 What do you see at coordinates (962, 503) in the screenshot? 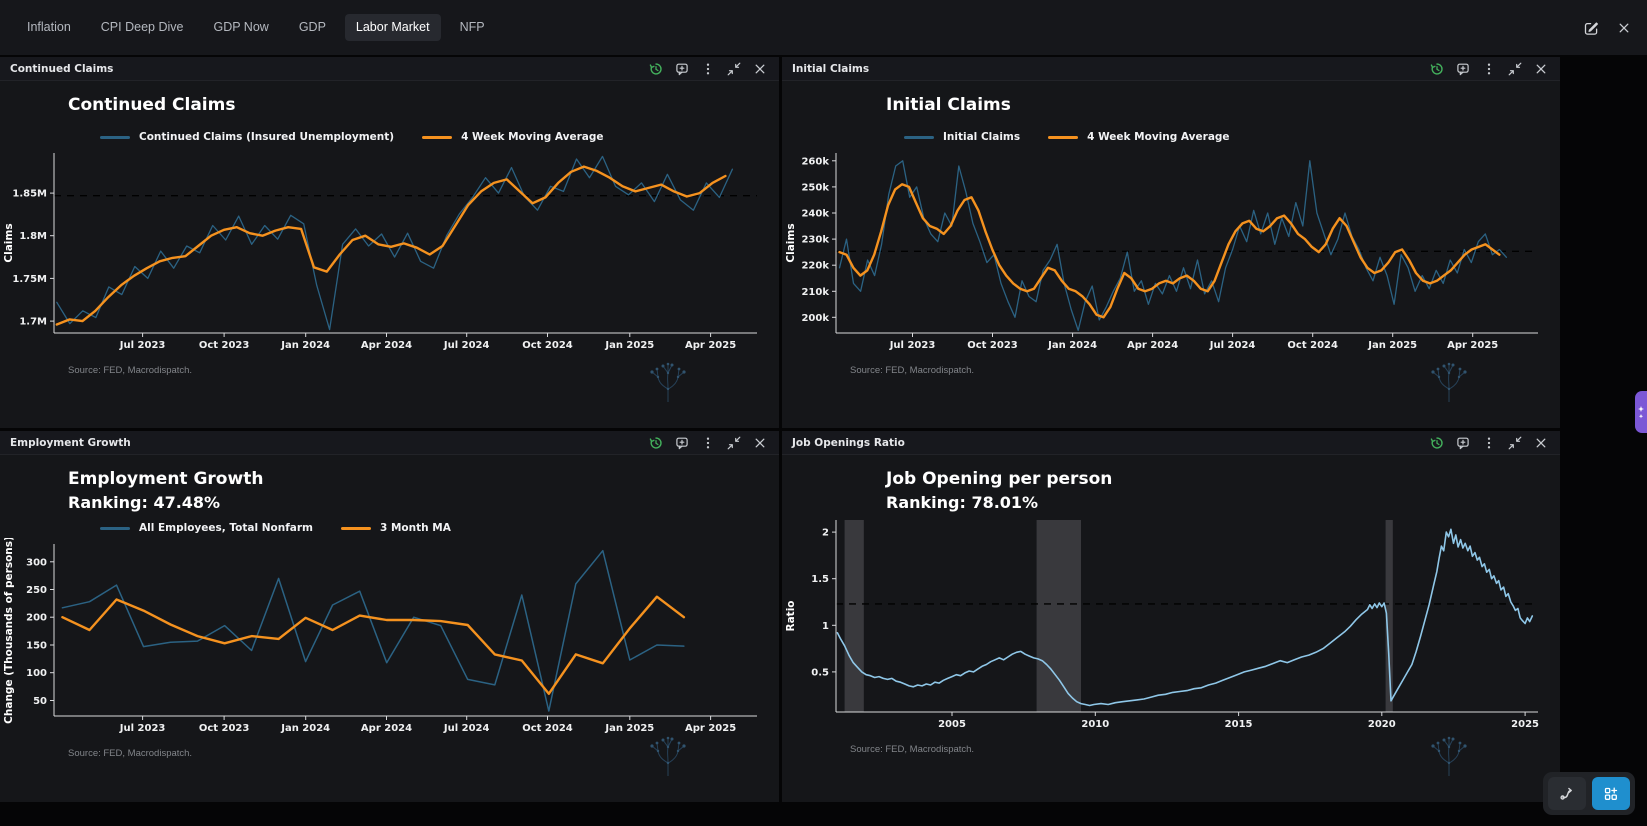
I see `chart-ranking-subtitle: Ranking: 78.01%` at bounding box center [962, 503].